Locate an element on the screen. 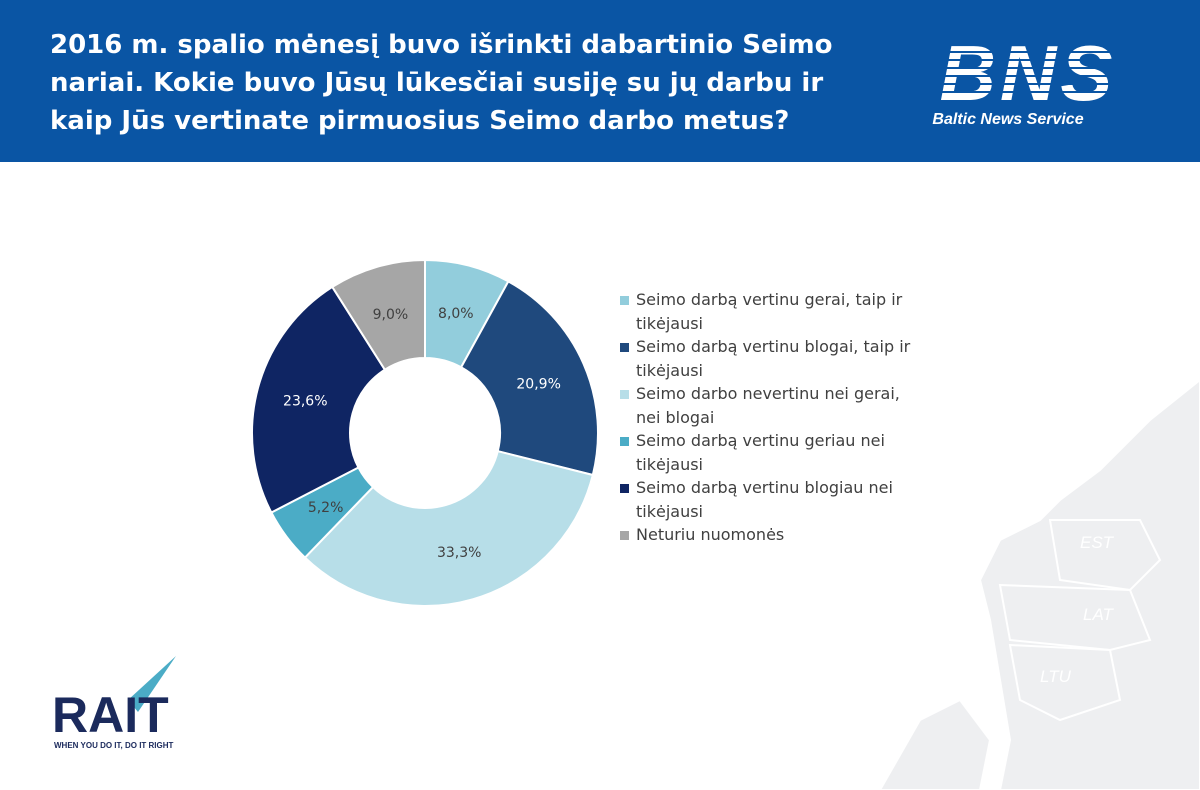 The height and width of the screenshot is (790, 1200). legend-label: Seimo darbą vertinu geriau nei tikėjausi is located at coordinates (760, 452).